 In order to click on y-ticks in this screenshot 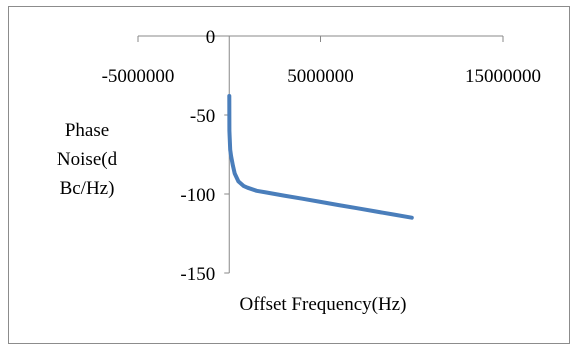, I will do `click(227, 154)`.